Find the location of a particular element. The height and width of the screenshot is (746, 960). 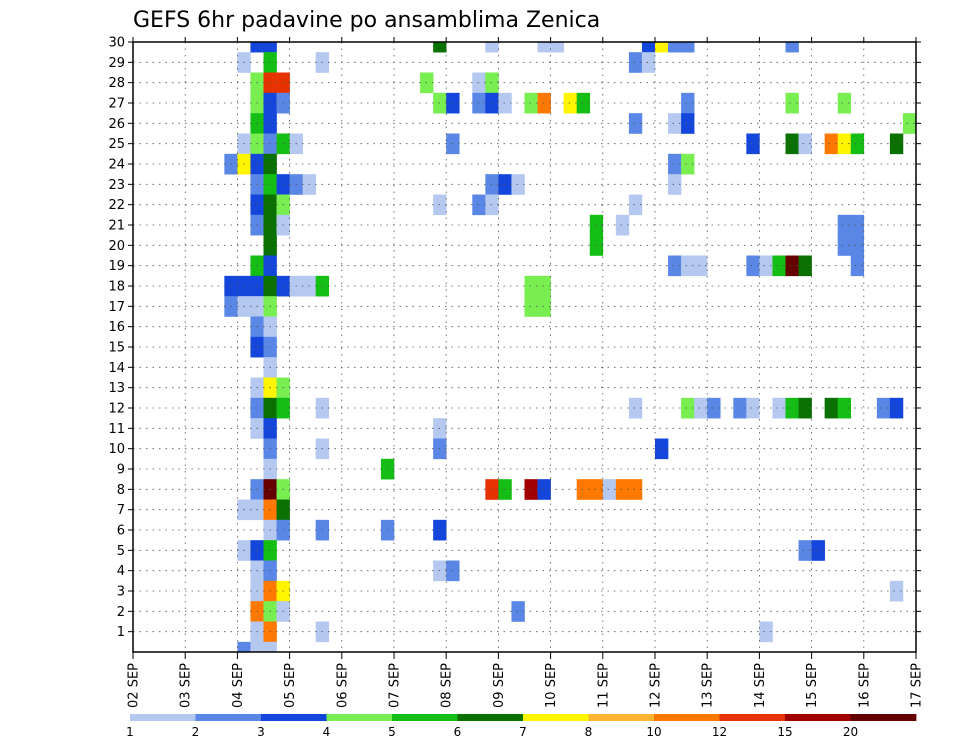

y-tick-label: 16 is located at coordinates (116, 327).